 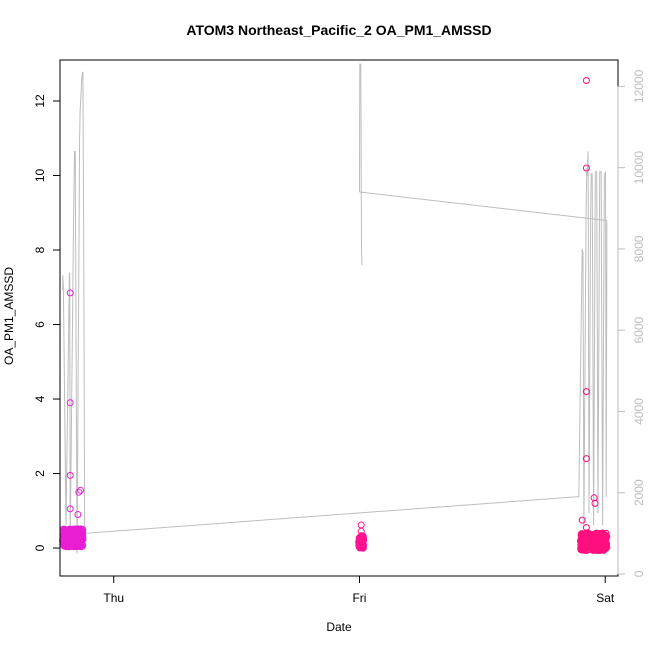 What do you see at coordinates (40, 547) in the screenshot?
I see `left-tick-label: 0` at bounding box center [40, 547].